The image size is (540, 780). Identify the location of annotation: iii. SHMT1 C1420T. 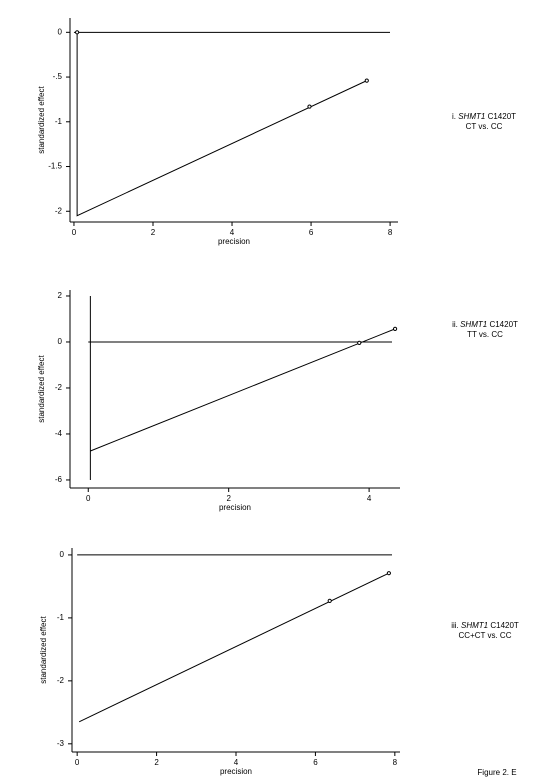
(485, 625).